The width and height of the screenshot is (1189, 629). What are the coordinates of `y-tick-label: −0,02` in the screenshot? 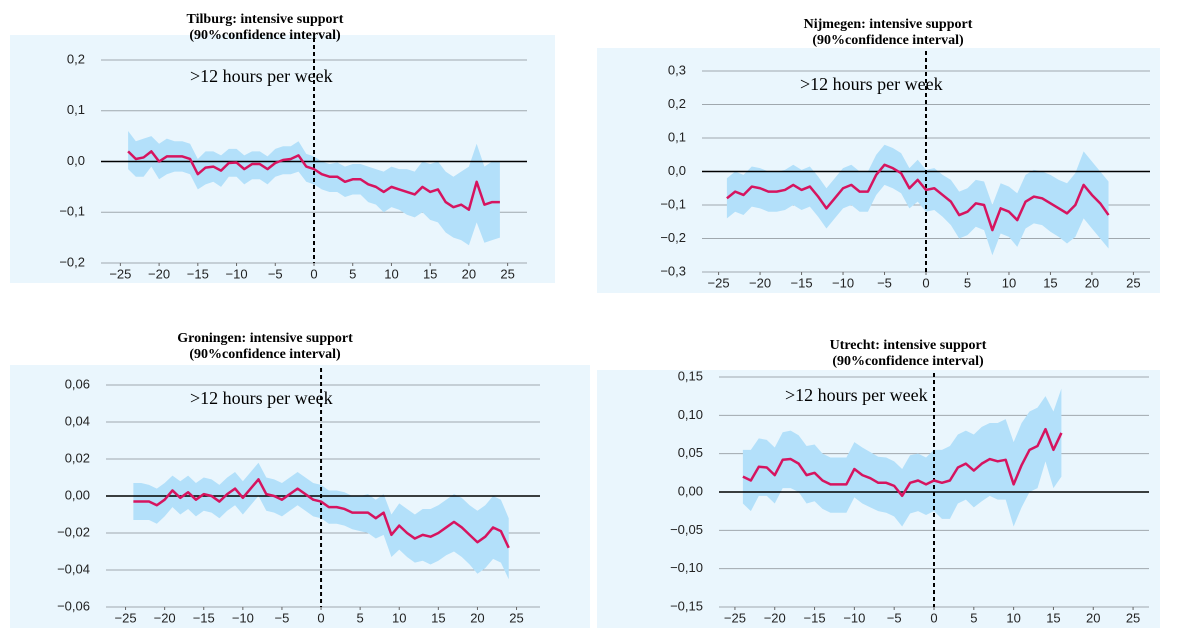 It's located at (73, 531).